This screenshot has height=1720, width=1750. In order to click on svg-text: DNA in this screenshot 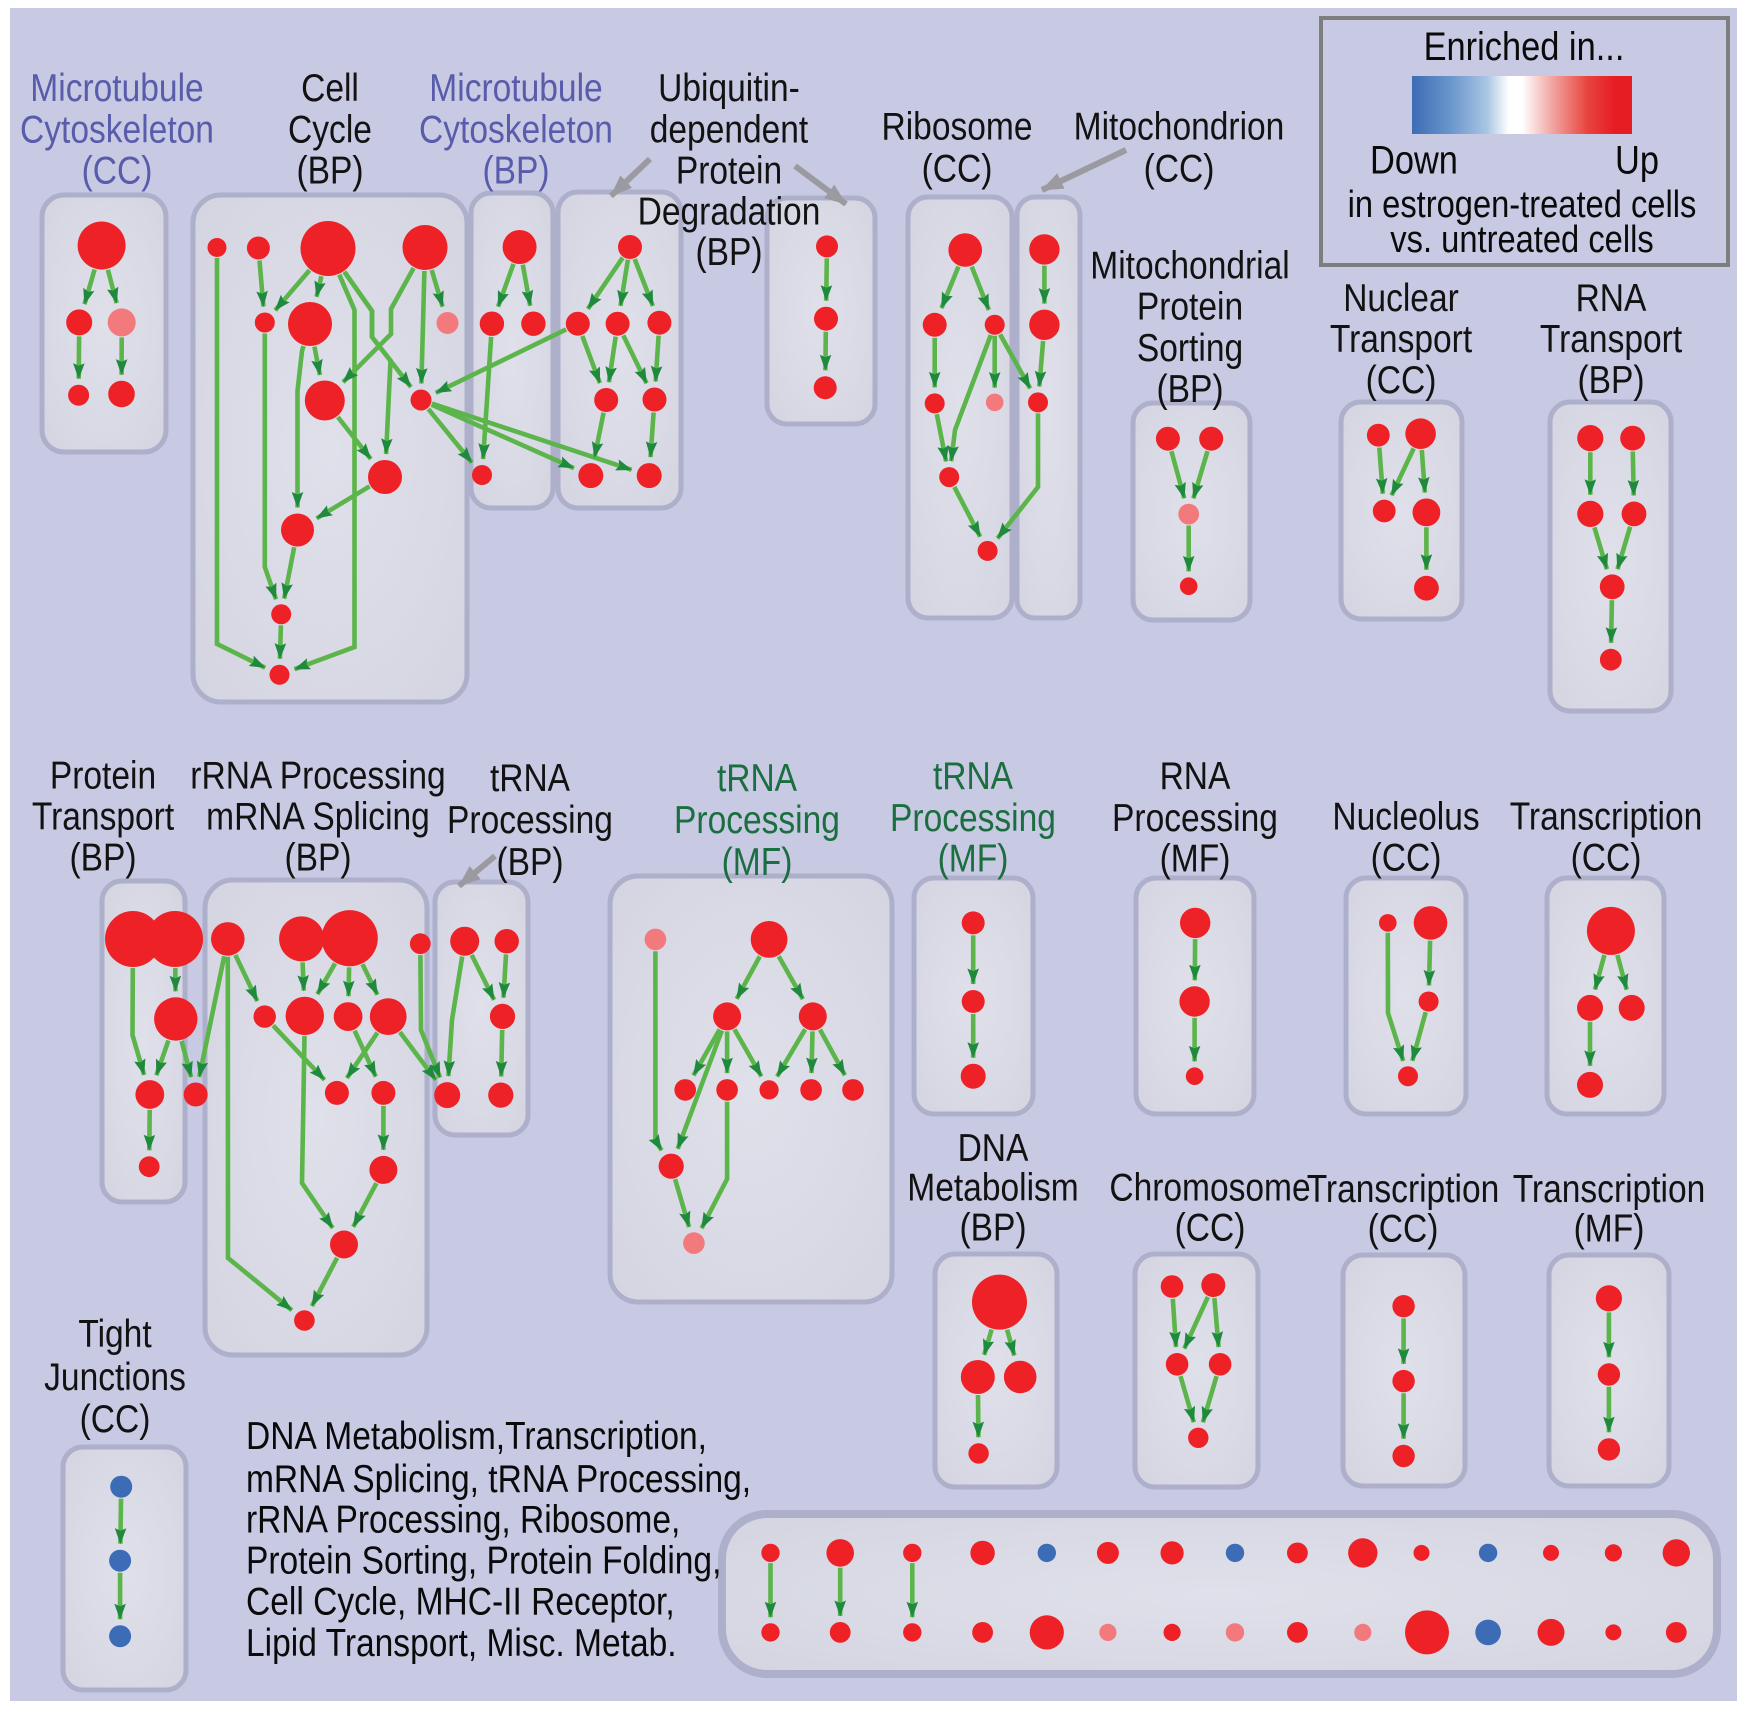, I will do `click(993, 1148)`.